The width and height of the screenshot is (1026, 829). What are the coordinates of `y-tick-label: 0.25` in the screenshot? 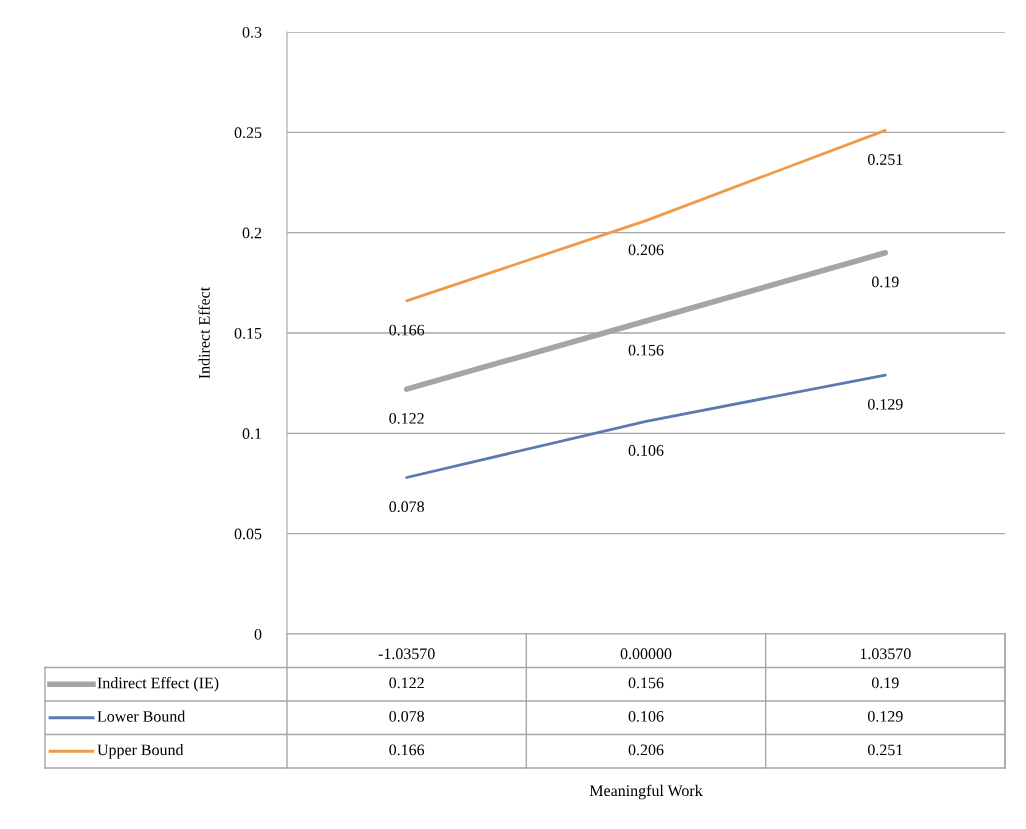 It's located at (248, 133).